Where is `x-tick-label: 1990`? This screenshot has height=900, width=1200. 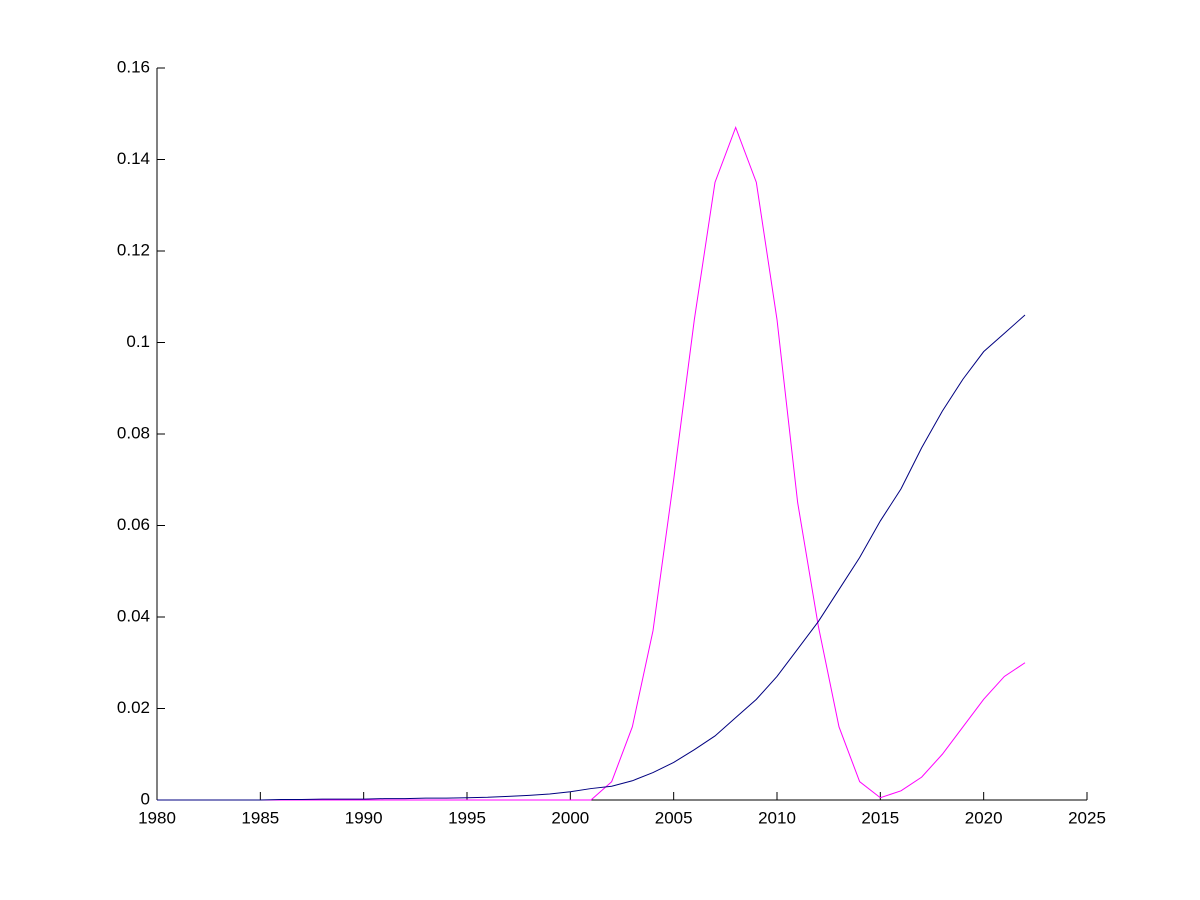
x-tick-label: 1990 is located at coordinates (364, 817).